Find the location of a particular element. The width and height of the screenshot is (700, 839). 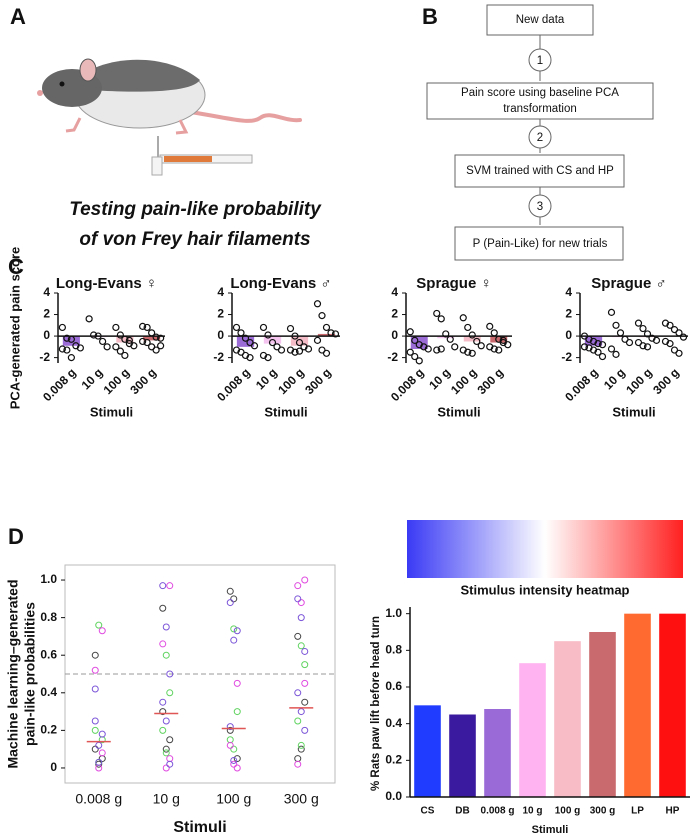

rat-illustration is located at coordinates (169, 117).